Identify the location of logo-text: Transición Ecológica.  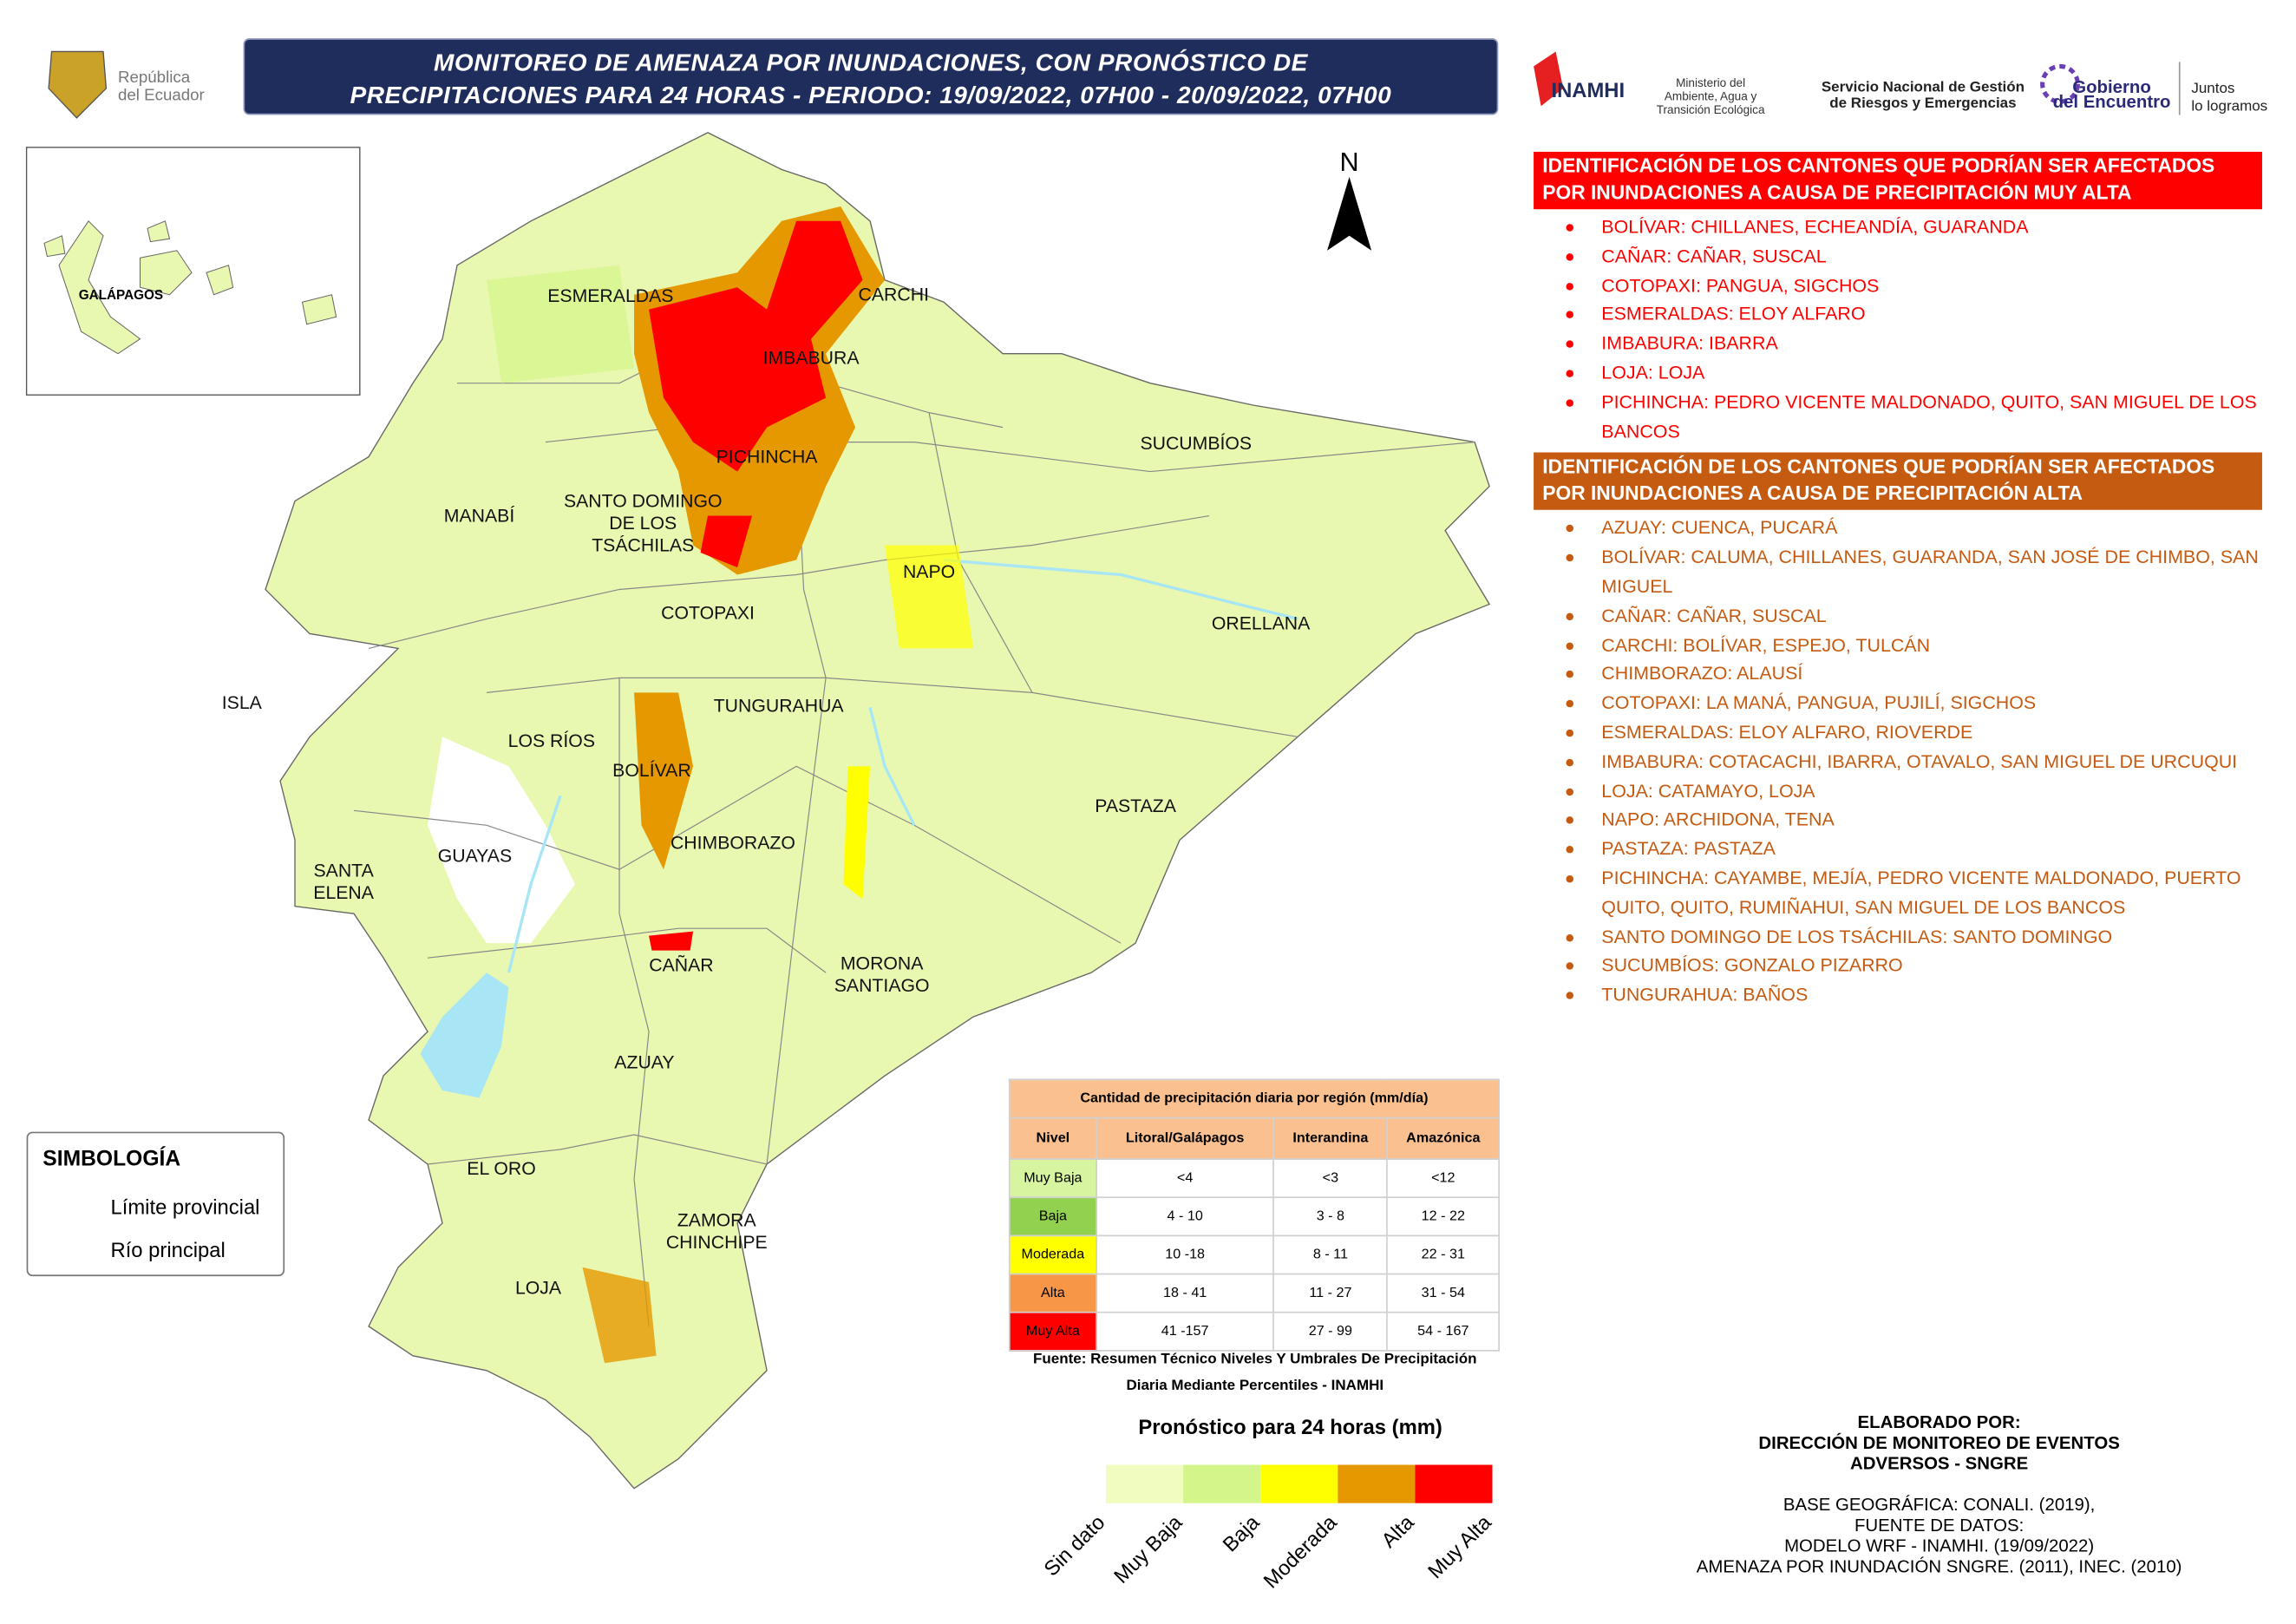
(1711, 109).